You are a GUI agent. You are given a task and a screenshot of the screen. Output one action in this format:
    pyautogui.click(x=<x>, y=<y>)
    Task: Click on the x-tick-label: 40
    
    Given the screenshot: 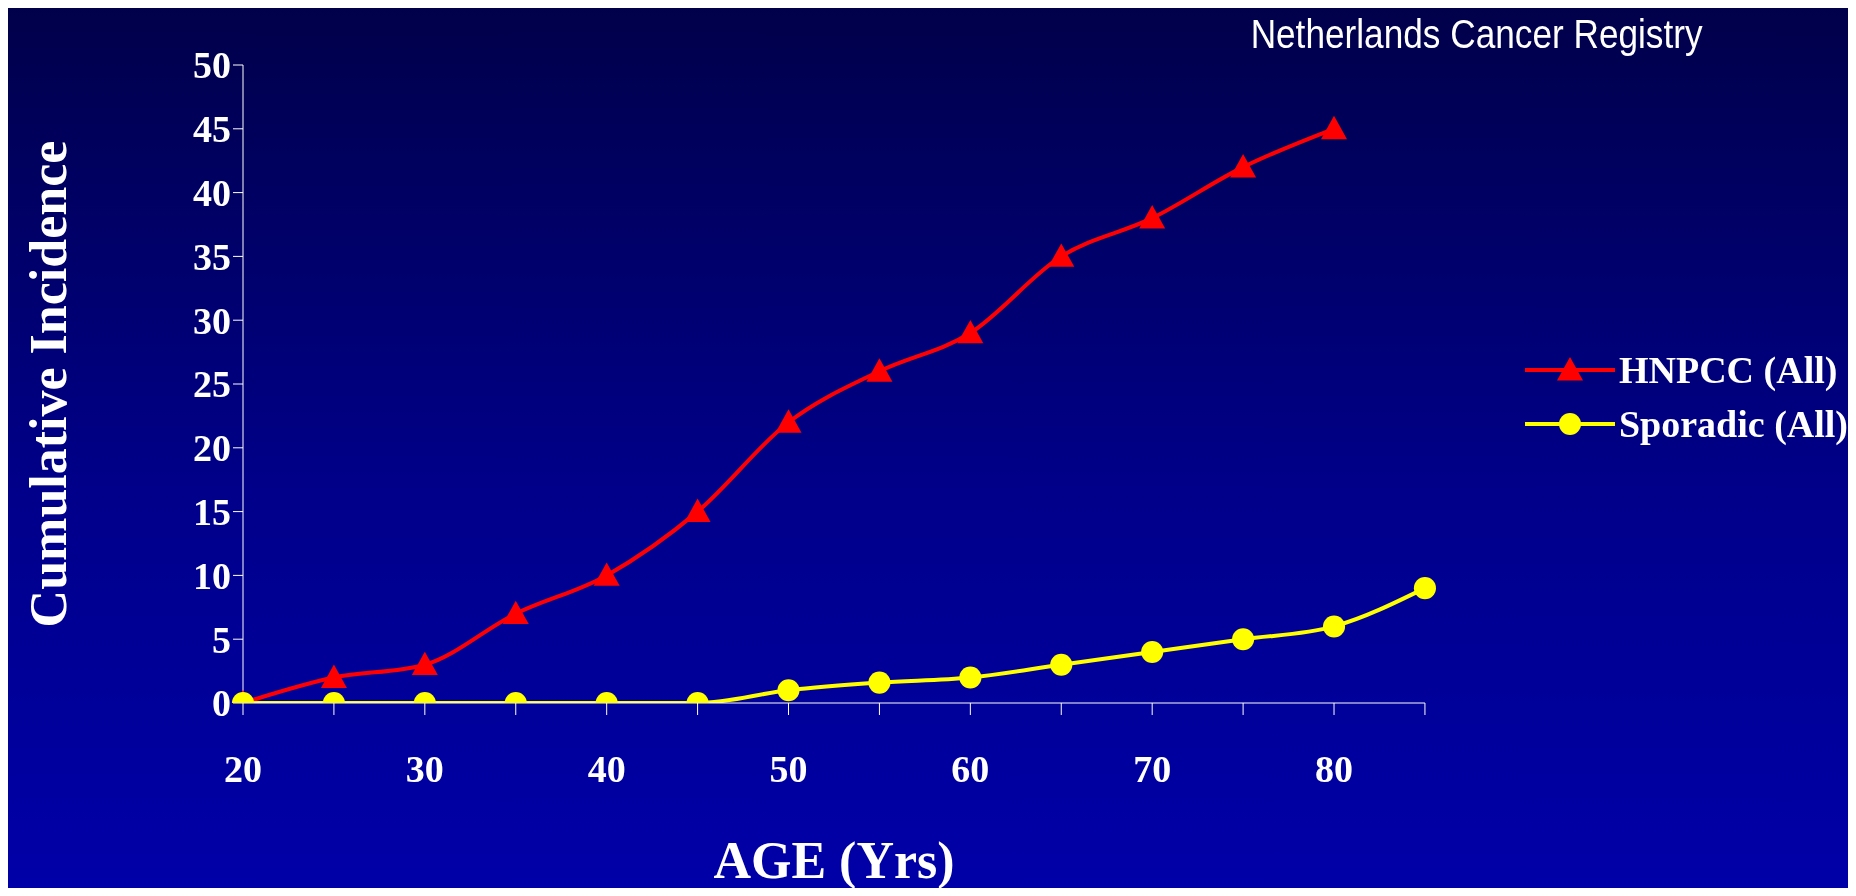 What is the action you would take?
    pyautogui.click(x=606, y=768)
    